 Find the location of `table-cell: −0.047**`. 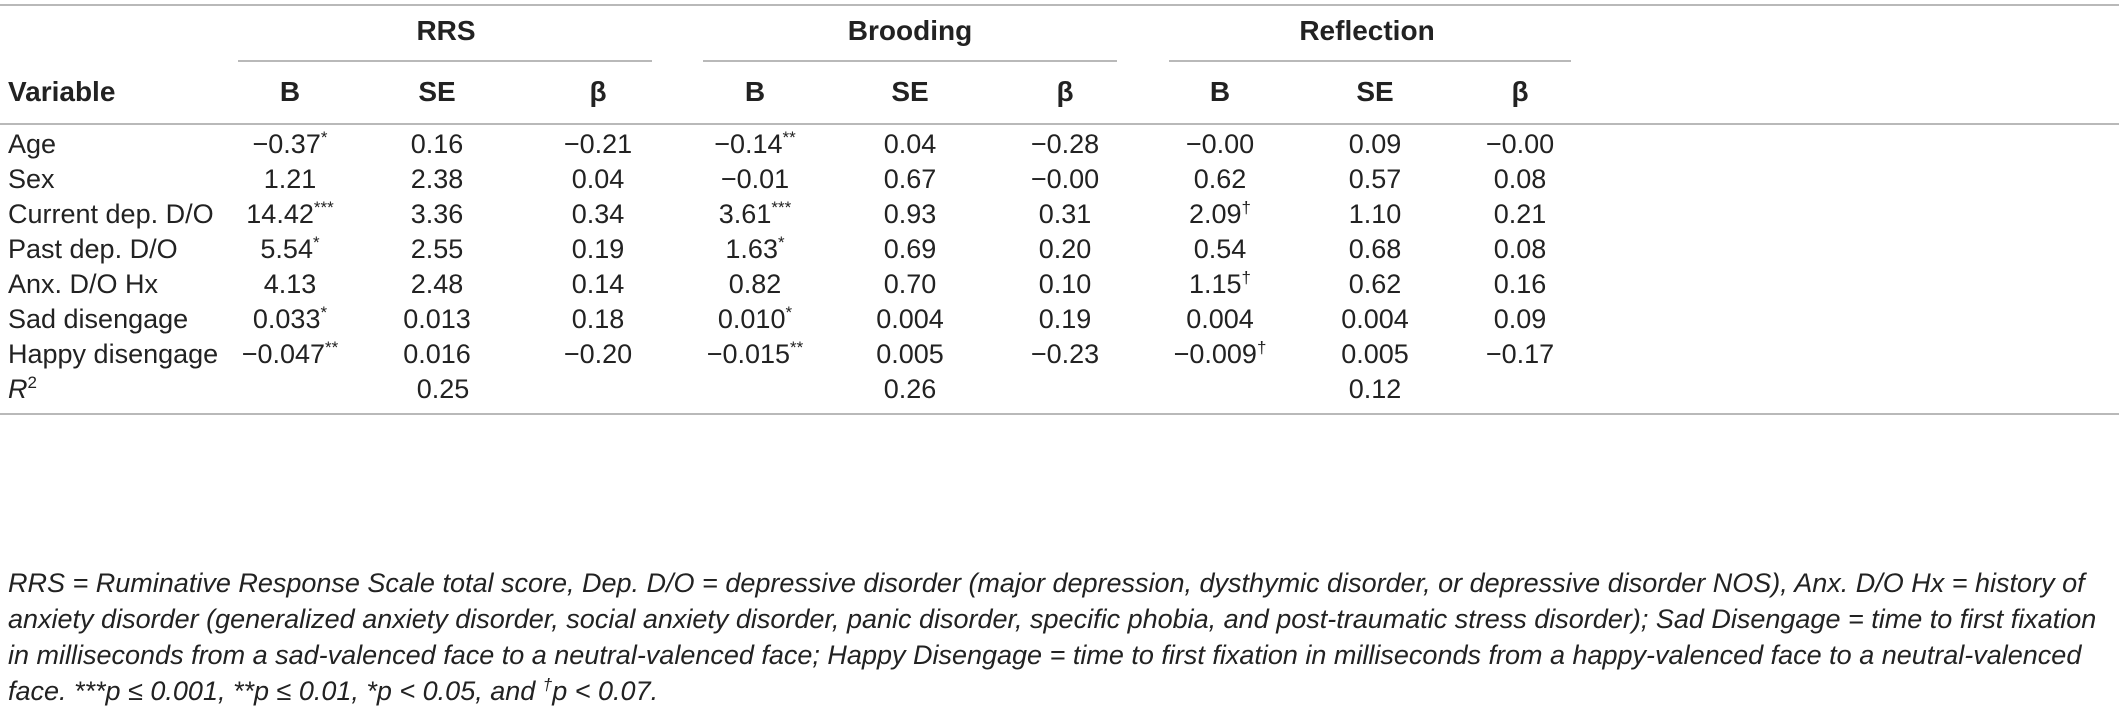

table-cell: −0.047** is located at coordinates (290, 354).